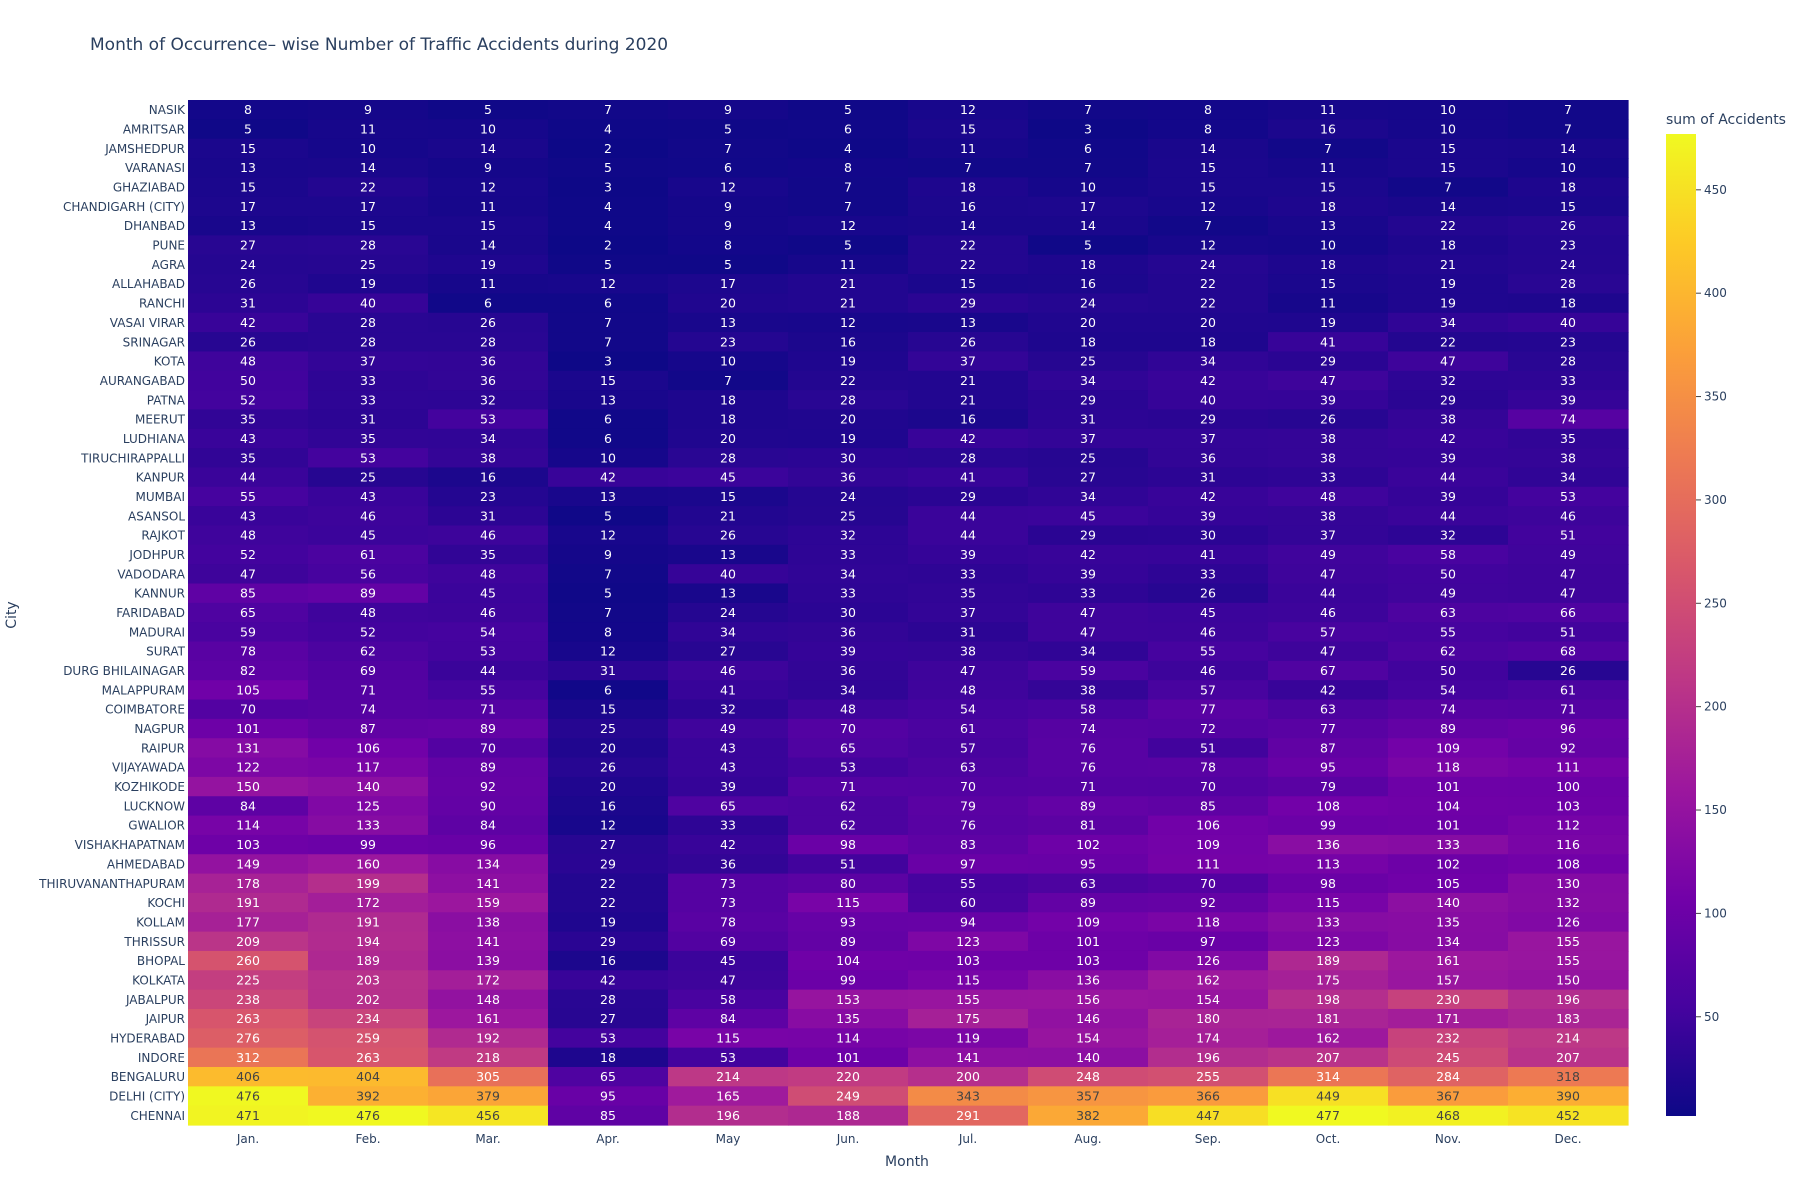 The width and height of the screenshot is (1800, 1200). What do you see at coordinates (1568, 245) in the screenshot?
I see `cell-value-label: 23` at bounding box center [1568, 245].